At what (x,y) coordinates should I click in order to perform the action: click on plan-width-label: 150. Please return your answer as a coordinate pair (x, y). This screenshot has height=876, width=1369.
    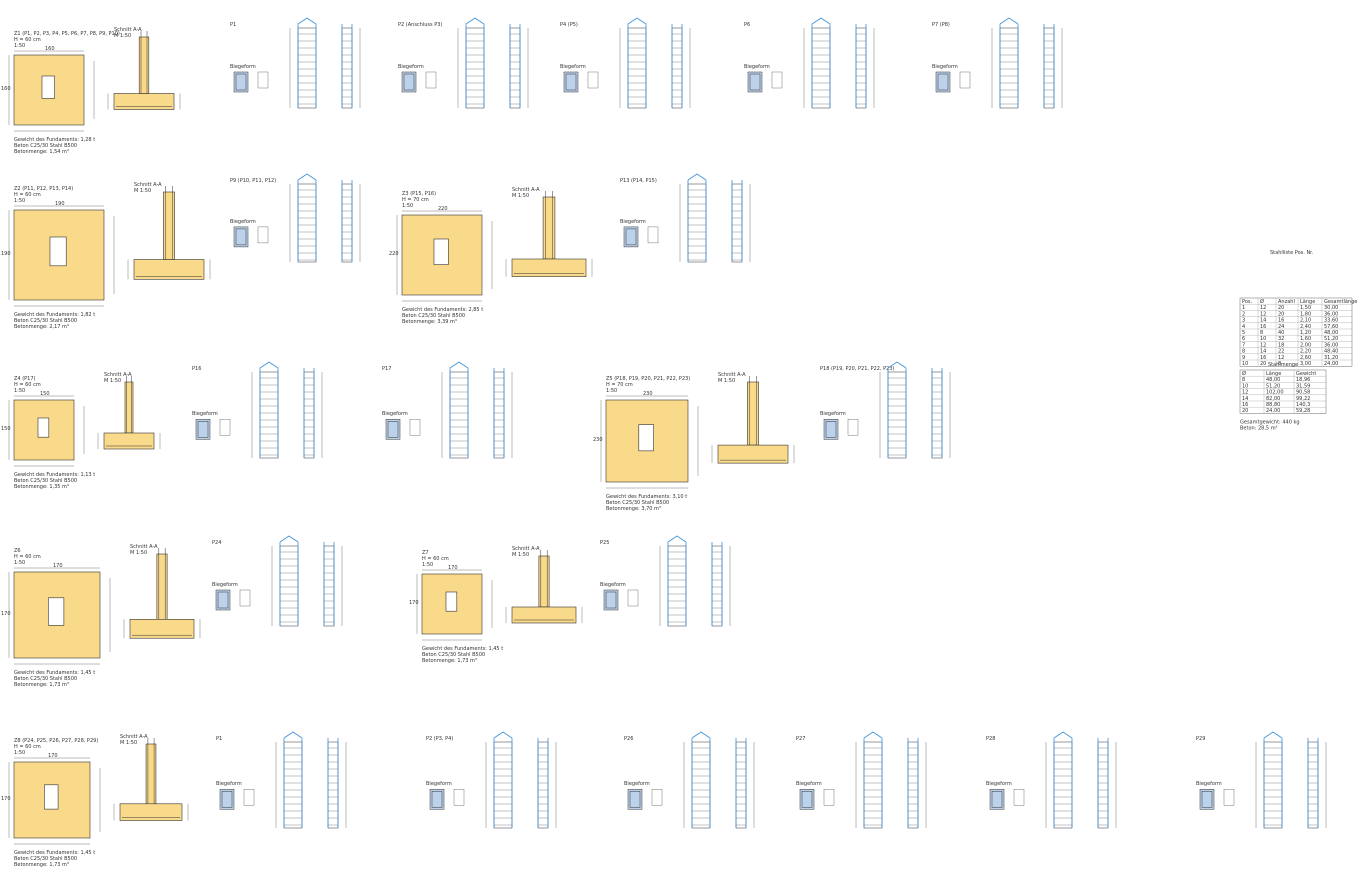
    Looking at the image, I should click on (45, 394).